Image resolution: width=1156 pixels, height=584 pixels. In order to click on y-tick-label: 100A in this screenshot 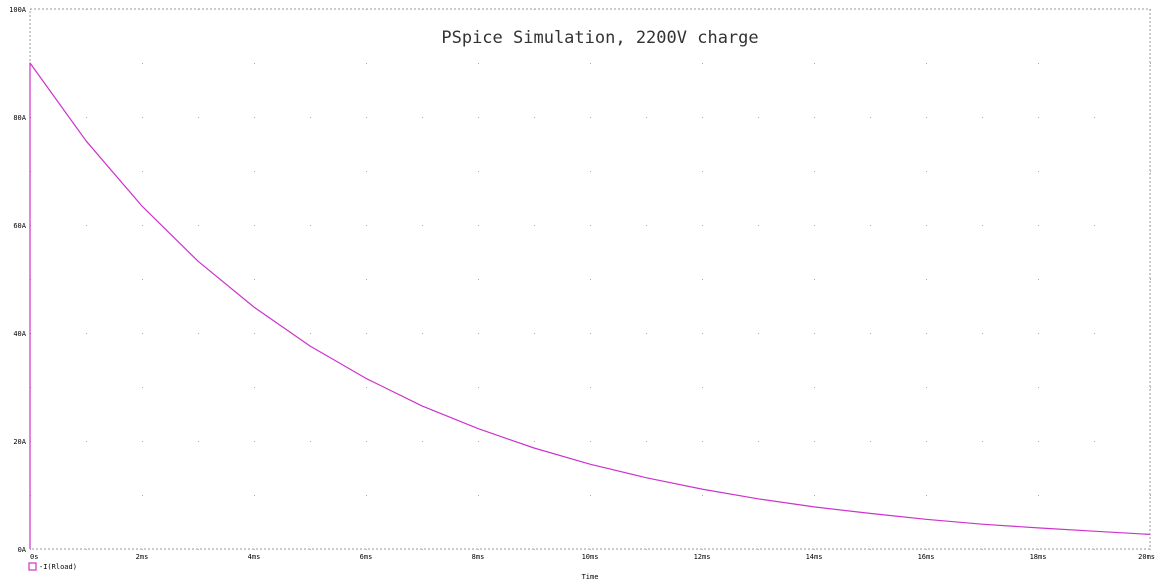, I will do `click(18, 10)`.